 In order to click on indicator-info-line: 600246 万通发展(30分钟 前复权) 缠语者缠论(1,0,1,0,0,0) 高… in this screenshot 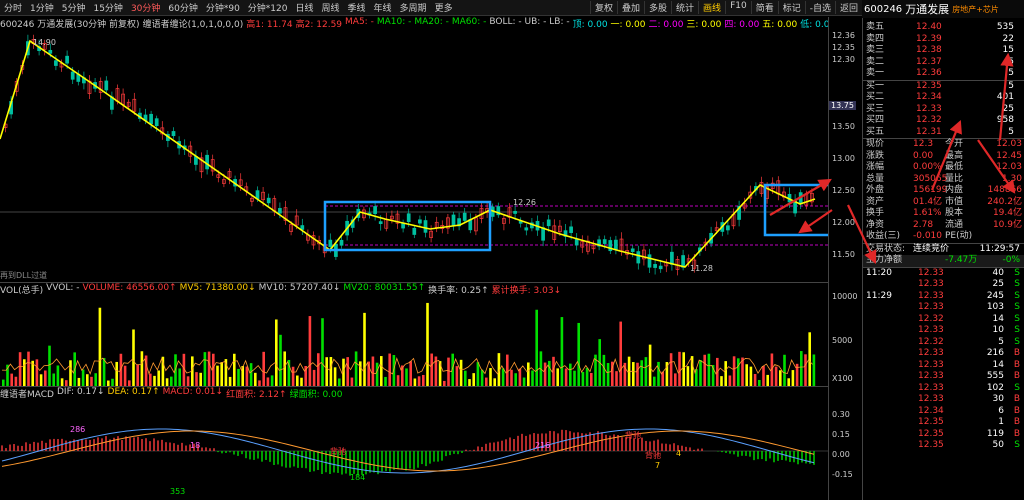, I will do `click(414, 23)`.